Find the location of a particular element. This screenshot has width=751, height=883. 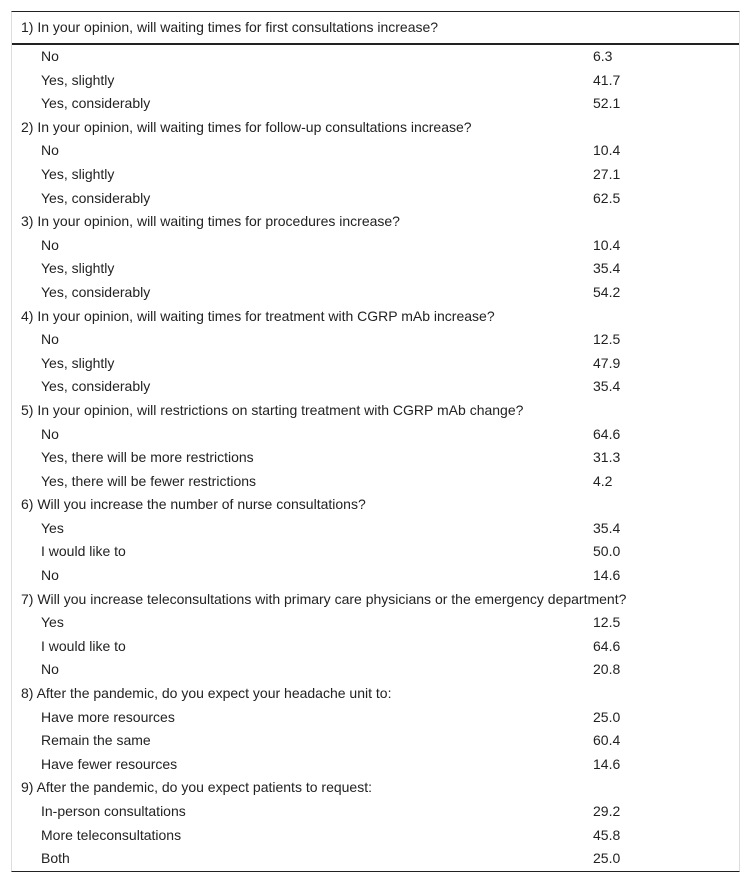

option-value: 41.7 is located at coordinates (607, 79).